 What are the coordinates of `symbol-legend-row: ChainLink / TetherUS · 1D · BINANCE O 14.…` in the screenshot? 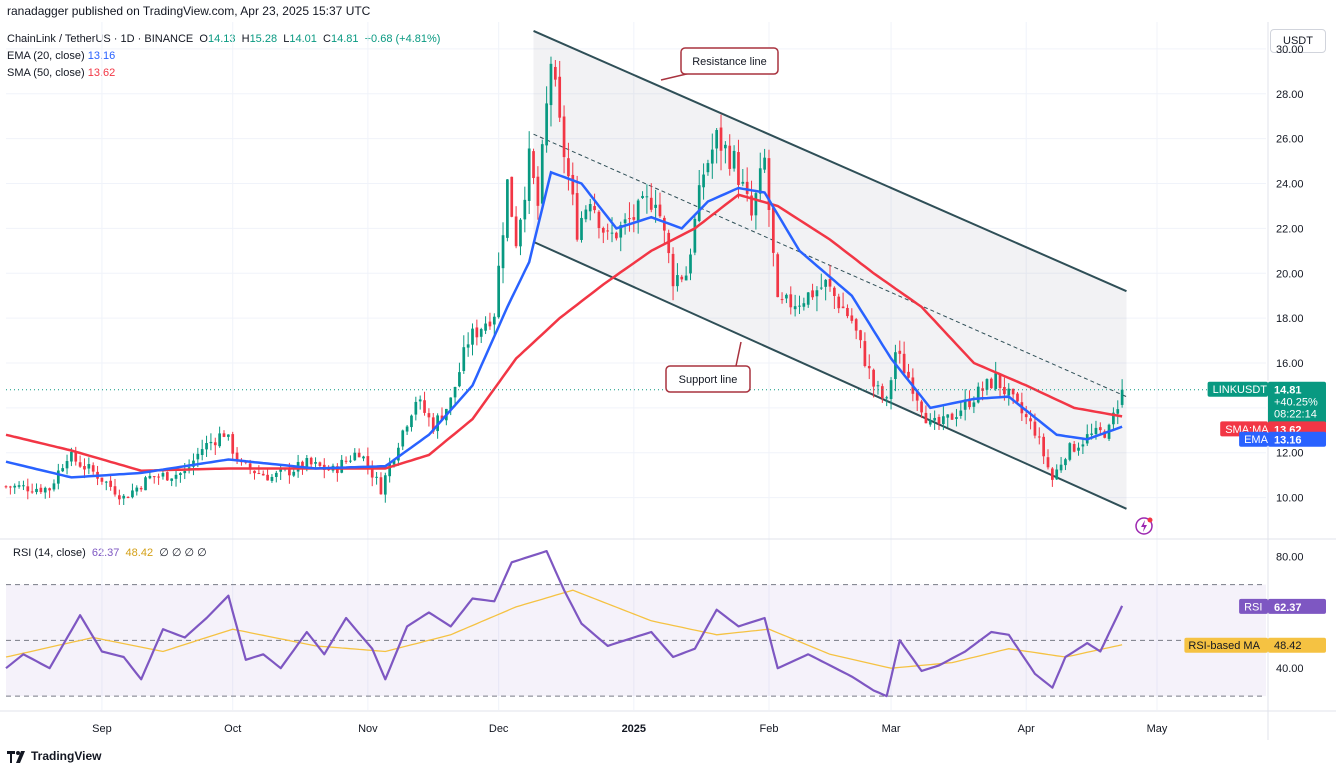 It's located at (223, 39).